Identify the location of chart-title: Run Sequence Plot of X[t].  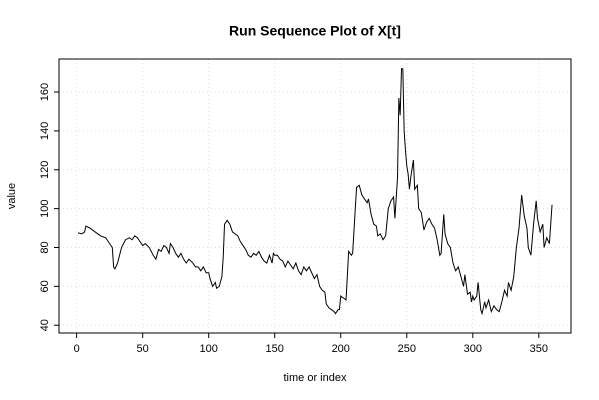
(315, 31).